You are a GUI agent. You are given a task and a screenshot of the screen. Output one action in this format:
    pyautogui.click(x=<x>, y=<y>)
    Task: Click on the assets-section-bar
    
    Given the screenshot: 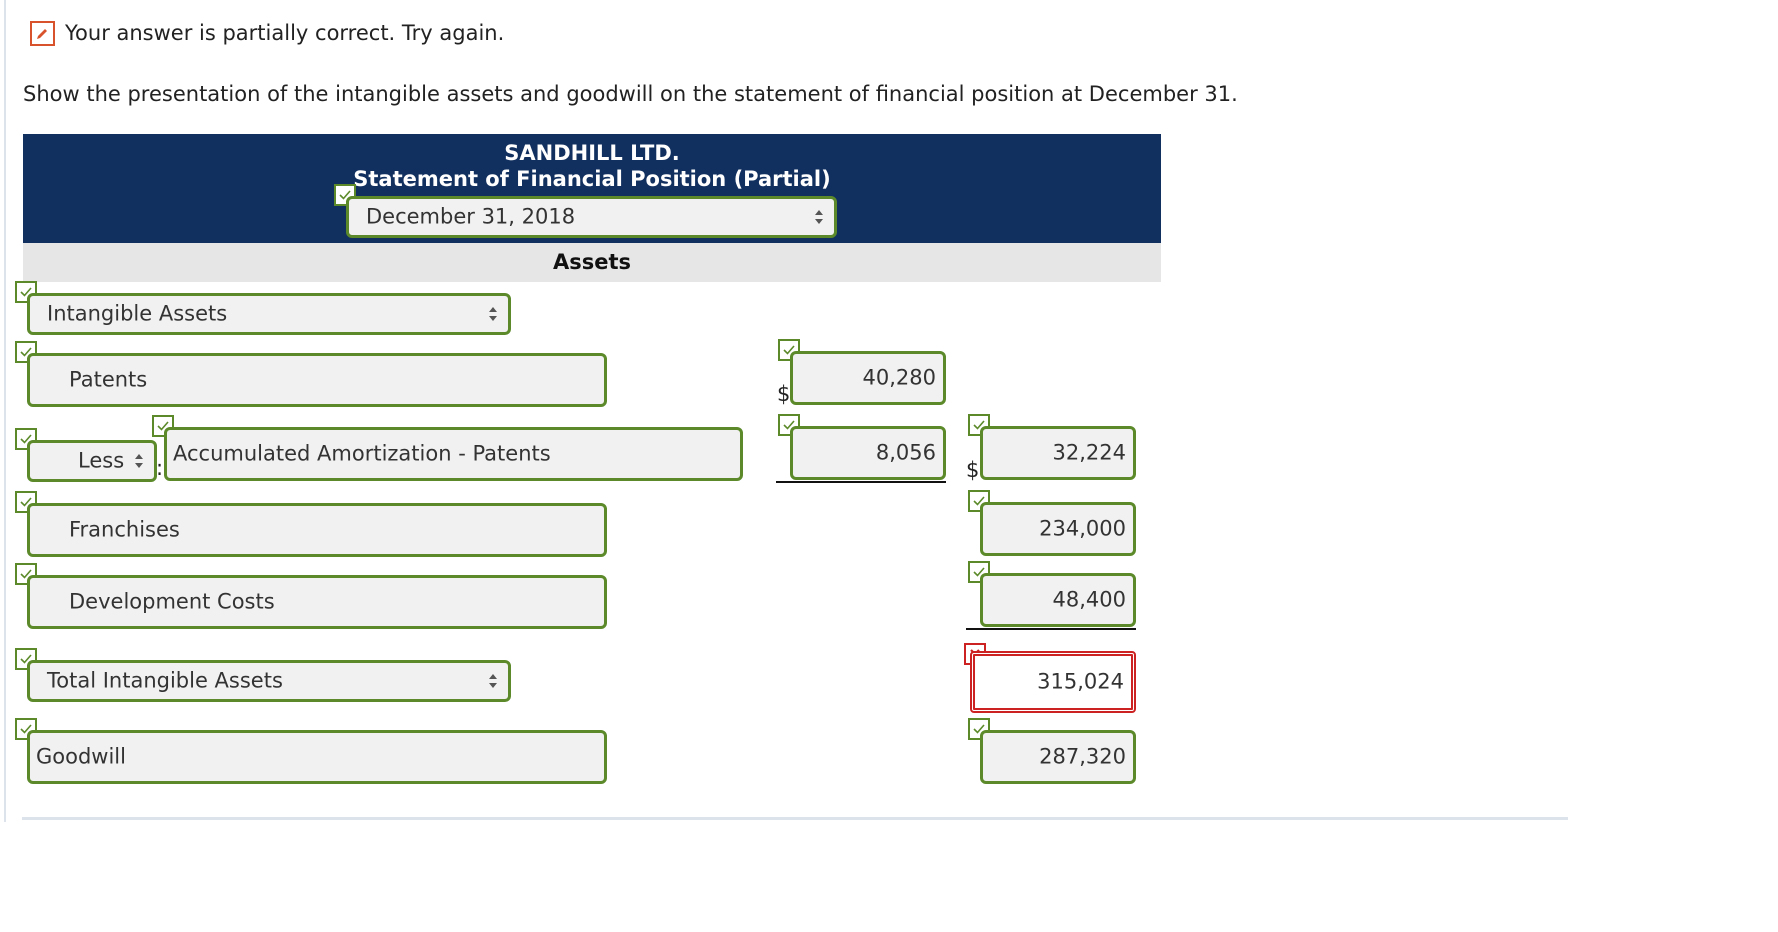 What is the action you would take?
    pyautogui.click(x=592, y=262)
    